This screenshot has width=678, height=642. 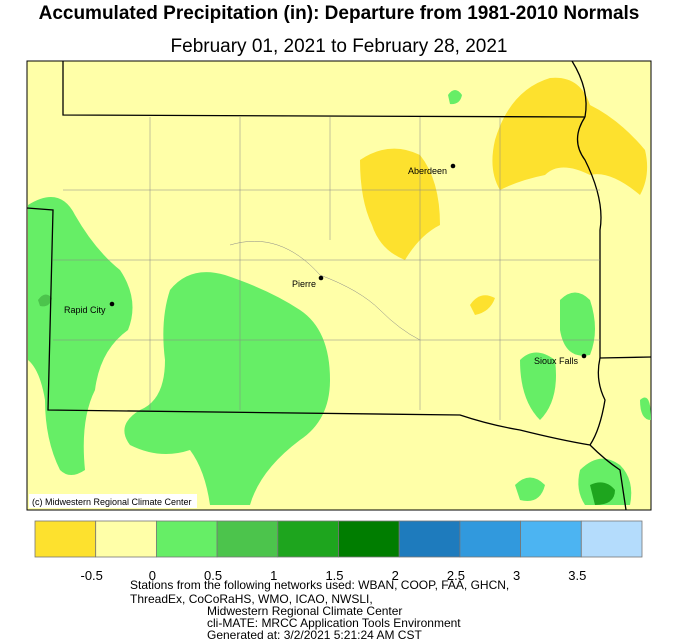 I want to click on legend-tick-label: -0.5, so click(x=91, y=575).